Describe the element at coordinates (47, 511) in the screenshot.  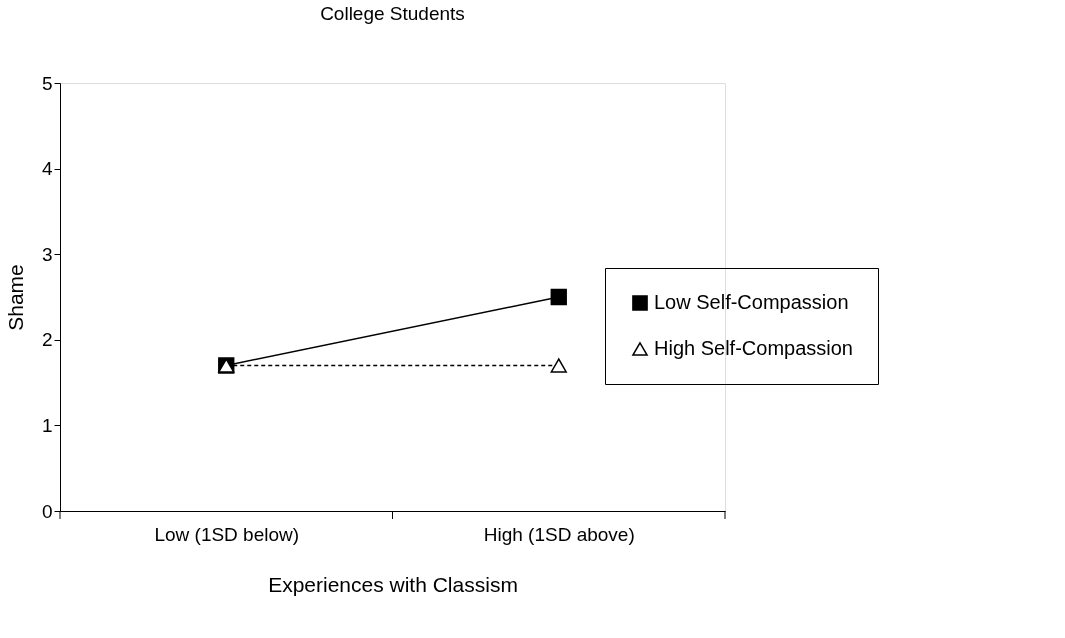
I see `y-tick-label: 0` at that location.